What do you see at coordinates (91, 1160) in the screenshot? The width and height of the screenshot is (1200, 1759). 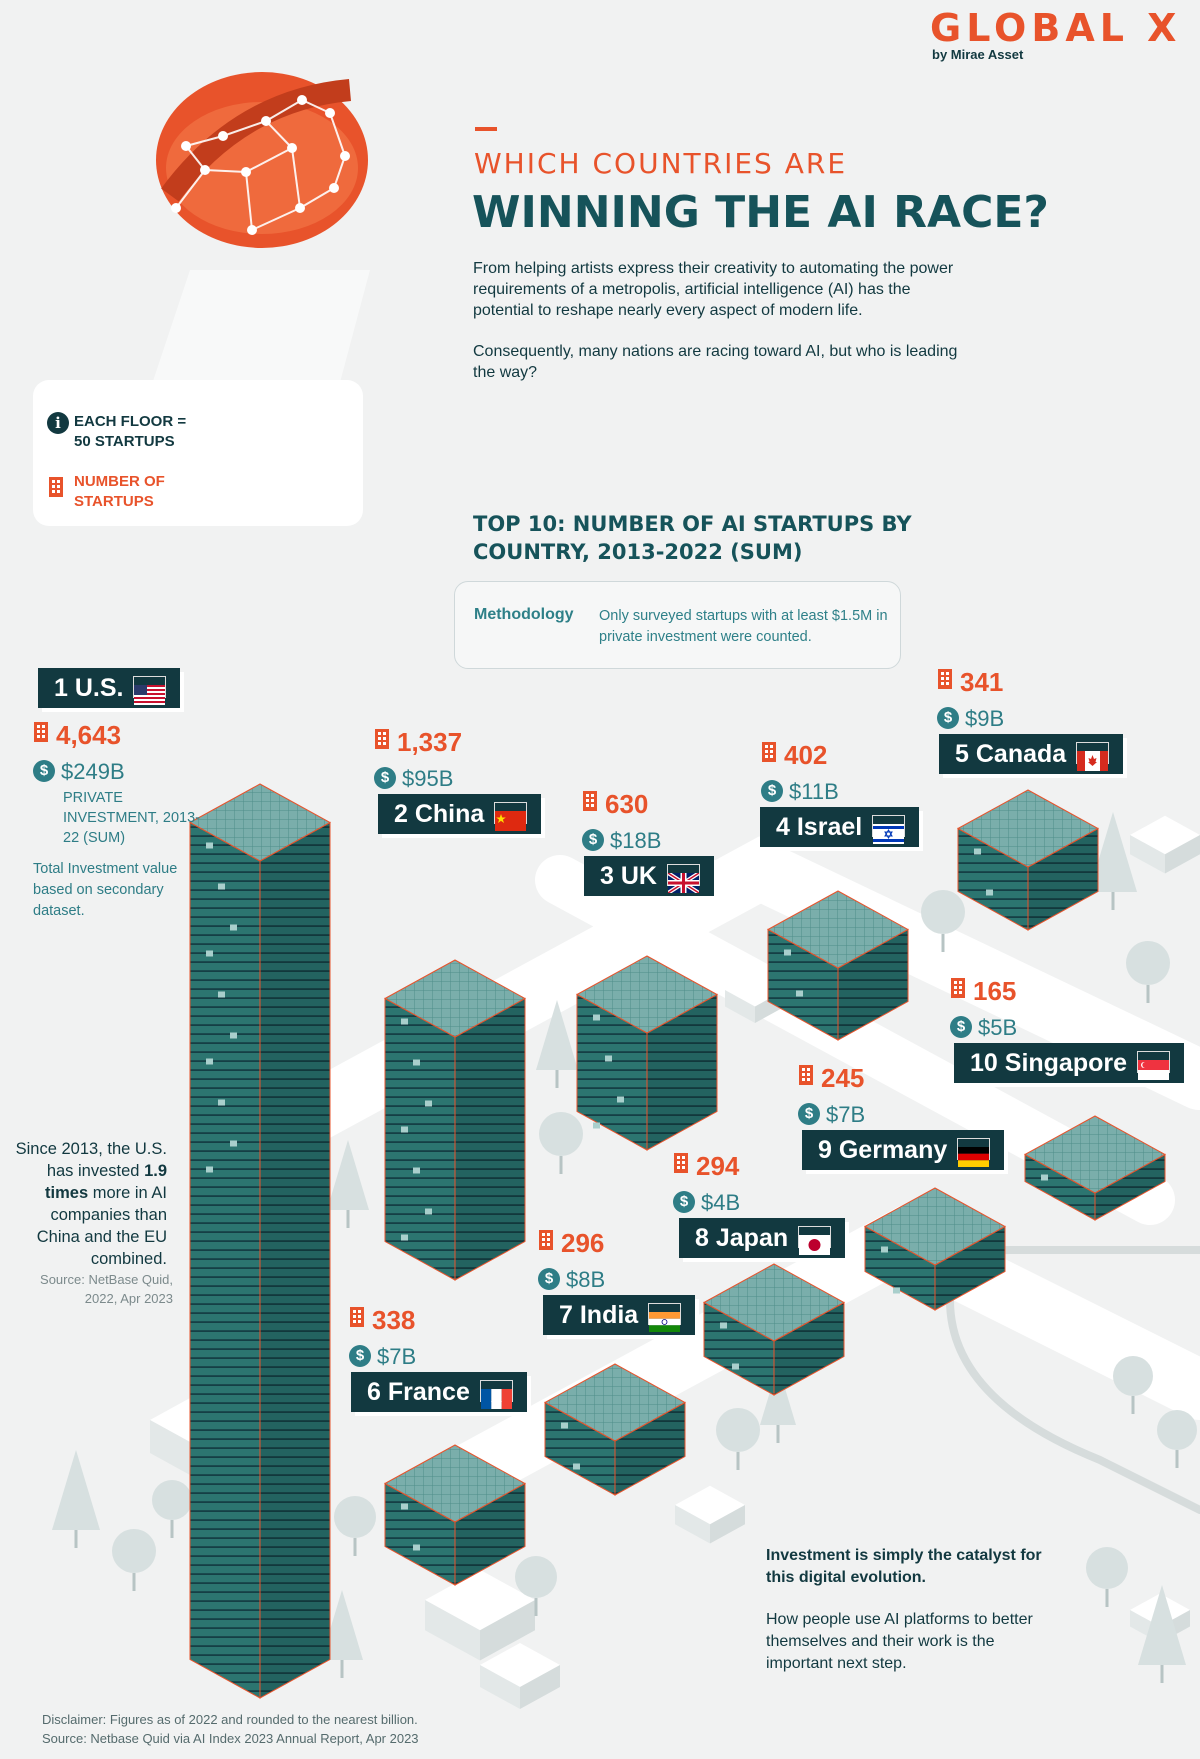 I see `since-text-pre: Since 2013, the U.S. has invested` at bounding box center [91, 1160].